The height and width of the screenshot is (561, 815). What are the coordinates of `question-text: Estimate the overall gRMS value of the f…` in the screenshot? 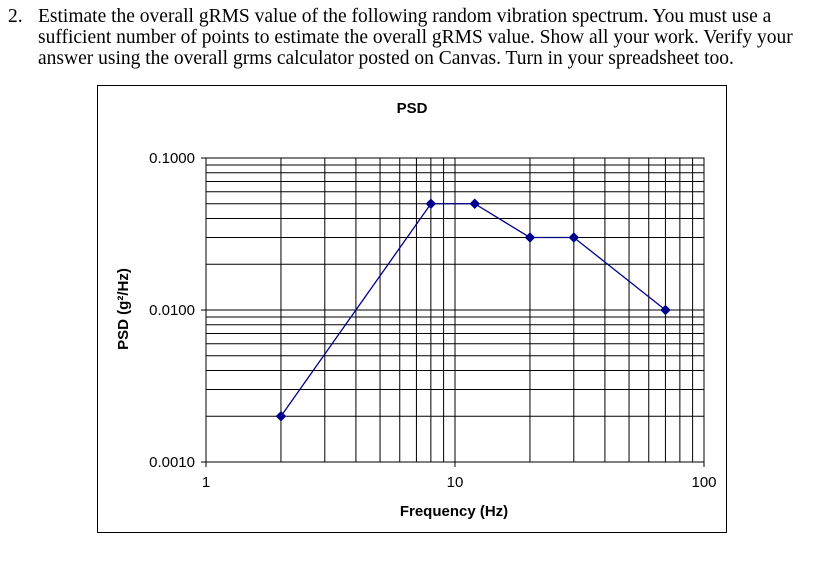 It's located at (415, 37).